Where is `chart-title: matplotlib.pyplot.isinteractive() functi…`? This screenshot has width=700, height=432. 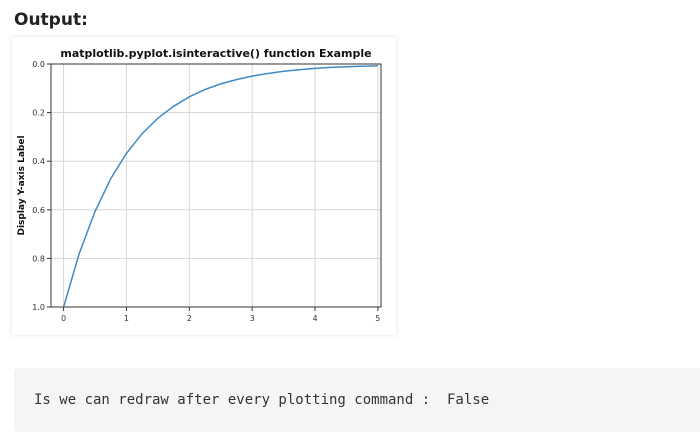
chart-title: matplotlib.pyplot.isinteractive() functi… is located at coordinates (215, 53).